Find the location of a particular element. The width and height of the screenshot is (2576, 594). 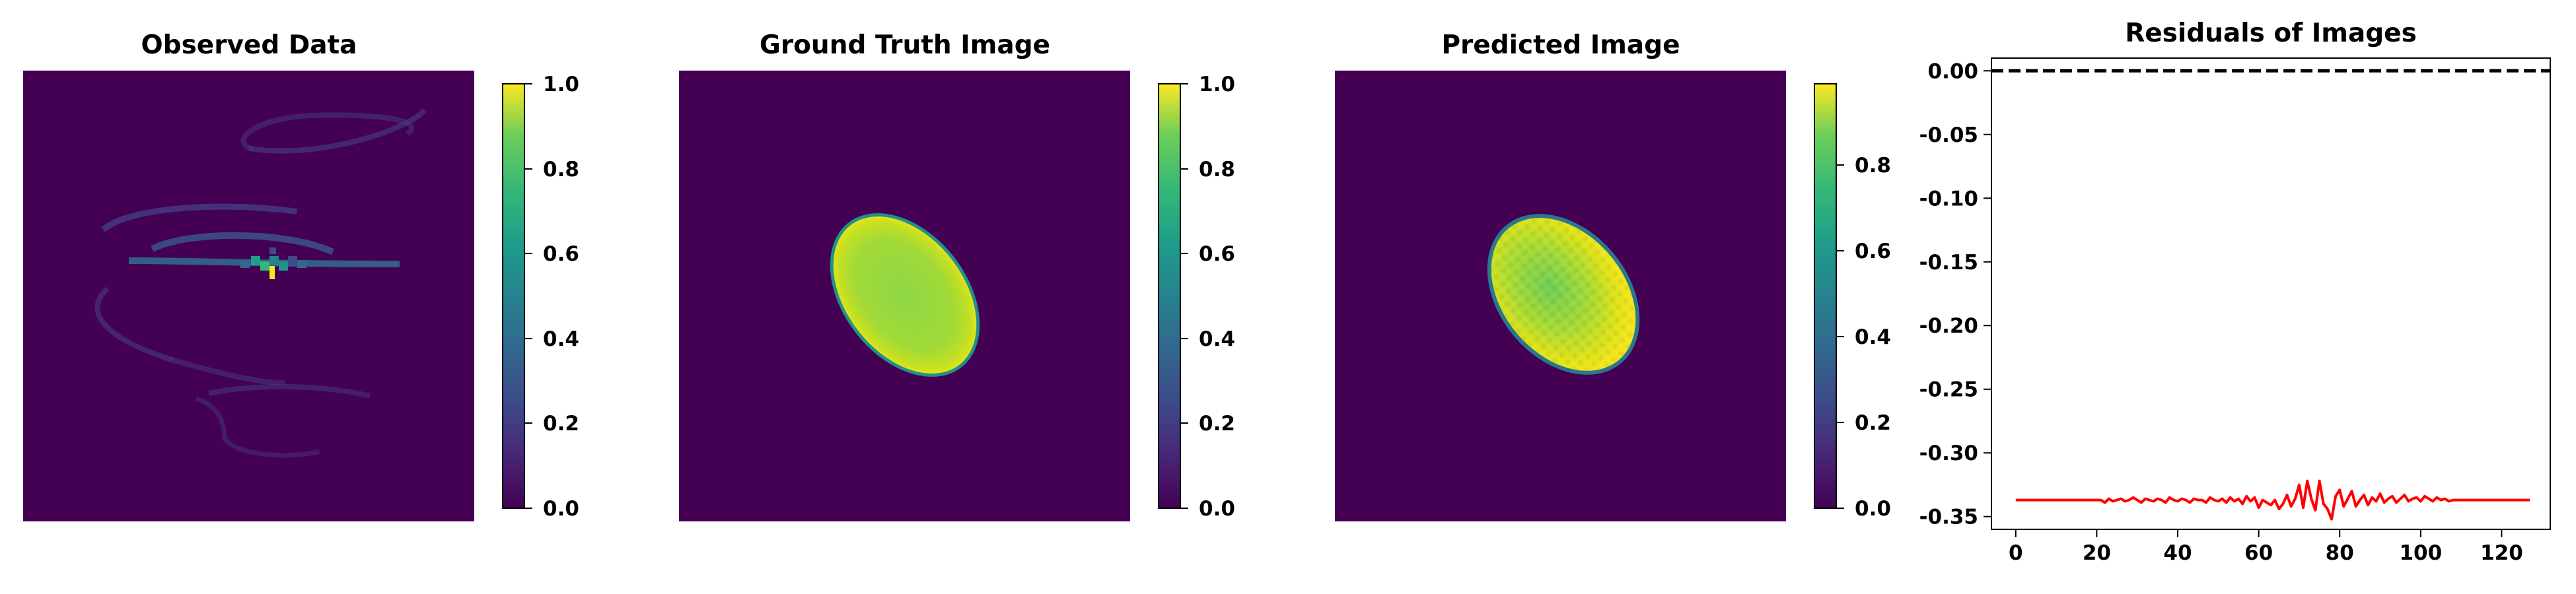

colorbar-observed: 0.0 0.2 0.4 0.6 0.8 1.0 is located at coordinates (540, 297).